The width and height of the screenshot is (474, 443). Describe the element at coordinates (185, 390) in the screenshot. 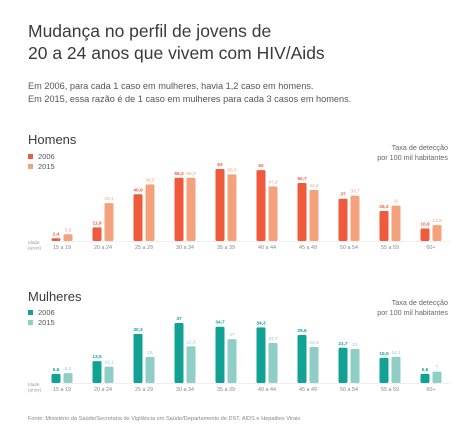

I see `women-tick-label-3: 30 a 34` at that location.